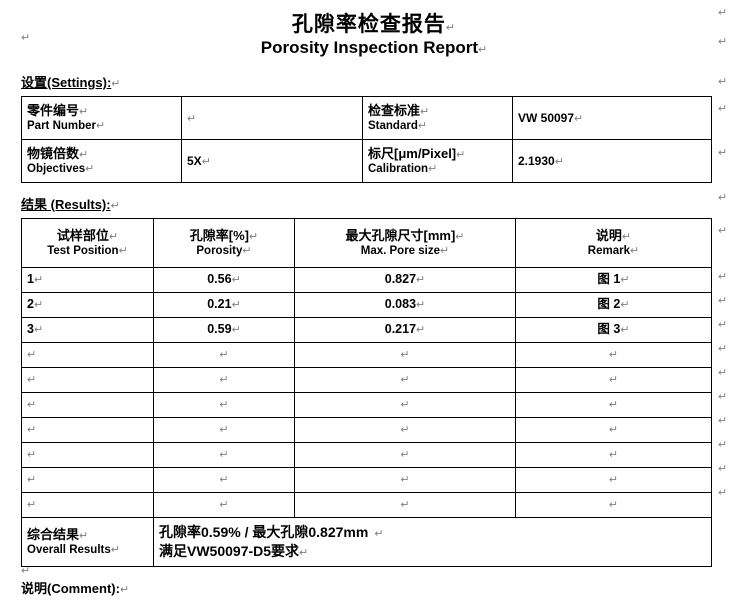 This screenshot has width=748, height=600. Describe the element at coordinates (194, 160) in the screenshot. I see `value-text: 5X` at that location.